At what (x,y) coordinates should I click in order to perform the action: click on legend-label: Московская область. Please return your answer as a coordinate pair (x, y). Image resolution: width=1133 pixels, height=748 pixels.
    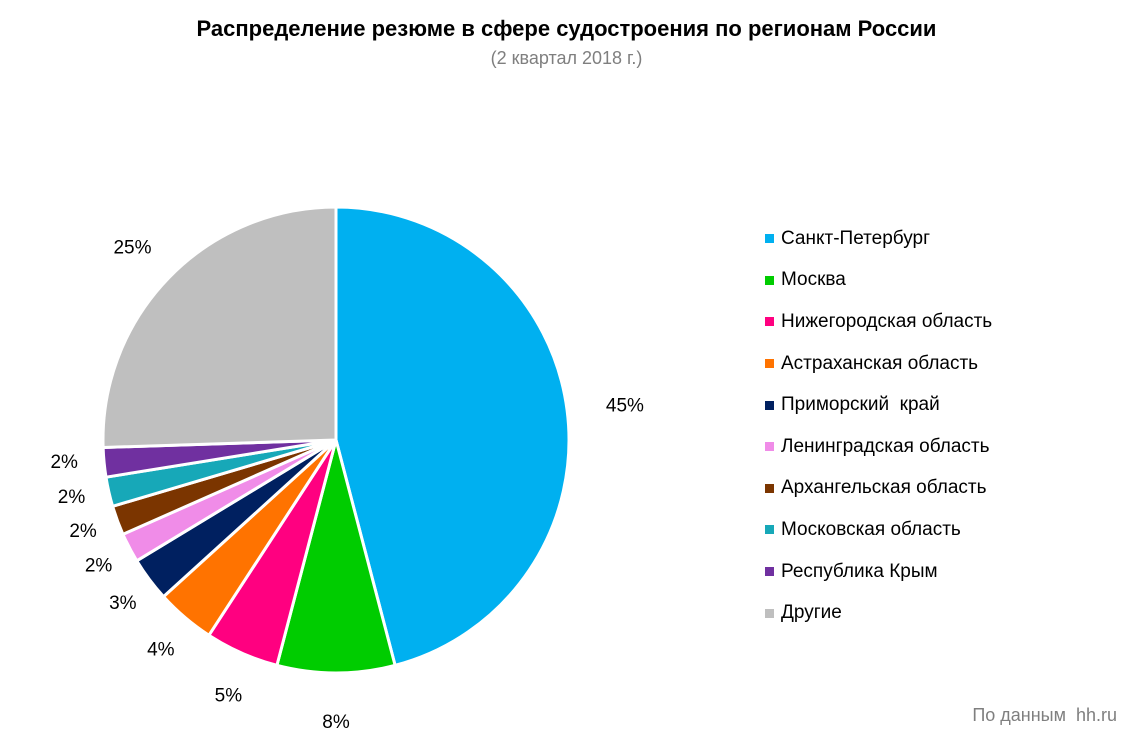
    Looking at the image, I should click on (871, 529).